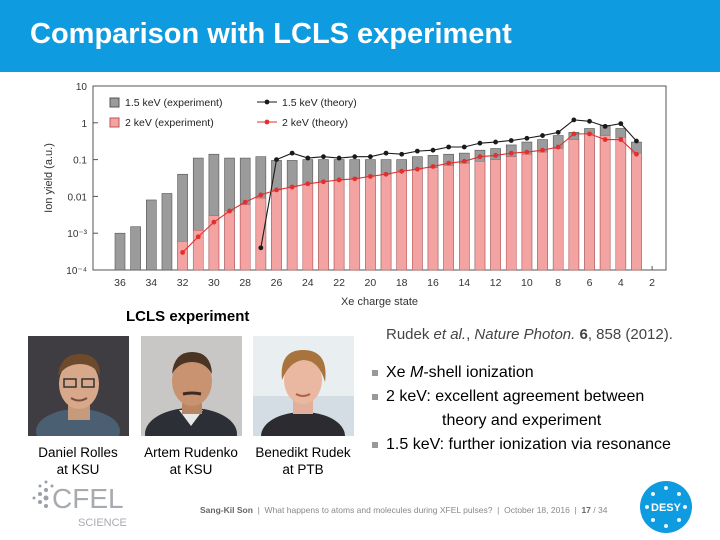 This screenshot has width=720, height=540. I want to click on bullet-item-continuation: theory and experiment, so click(522, 420).